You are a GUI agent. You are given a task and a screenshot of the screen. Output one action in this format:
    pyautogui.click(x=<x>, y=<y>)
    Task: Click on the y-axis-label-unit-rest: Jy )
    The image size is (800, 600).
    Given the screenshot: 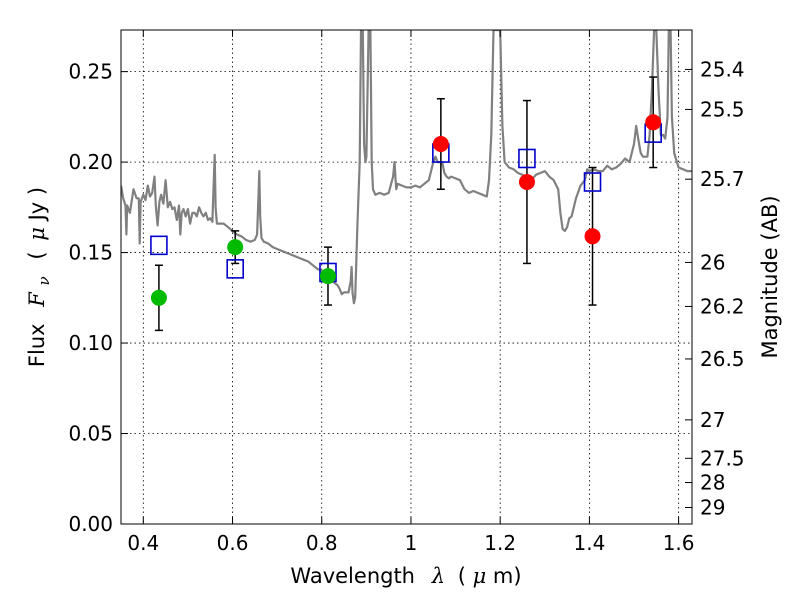 What is the action you would take?
    pyautogui.click(x=37, y=205)
    